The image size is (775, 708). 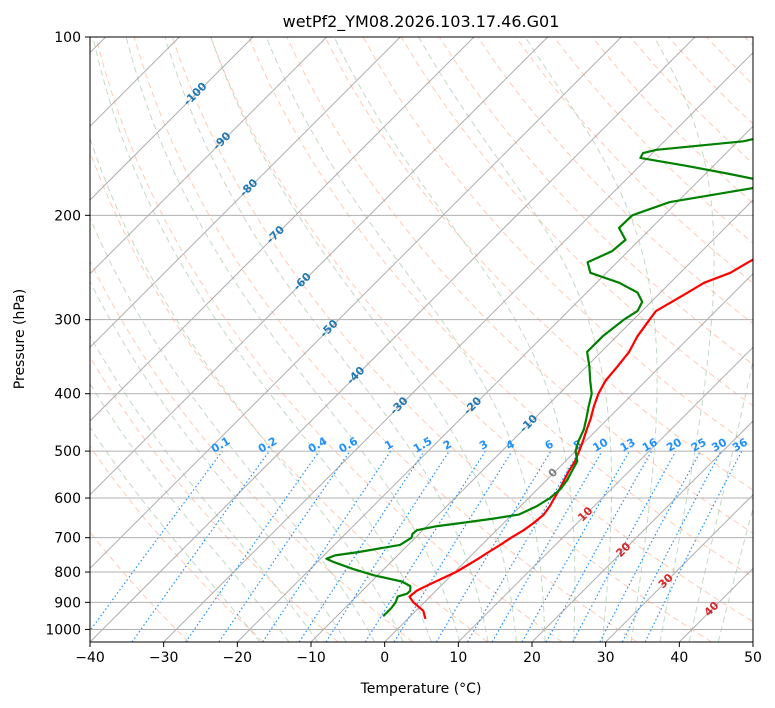 What do you see at coordinates (606, 658) in the screenshot?
I see `x-tick-label: 30` at bounding box center [606, 658].